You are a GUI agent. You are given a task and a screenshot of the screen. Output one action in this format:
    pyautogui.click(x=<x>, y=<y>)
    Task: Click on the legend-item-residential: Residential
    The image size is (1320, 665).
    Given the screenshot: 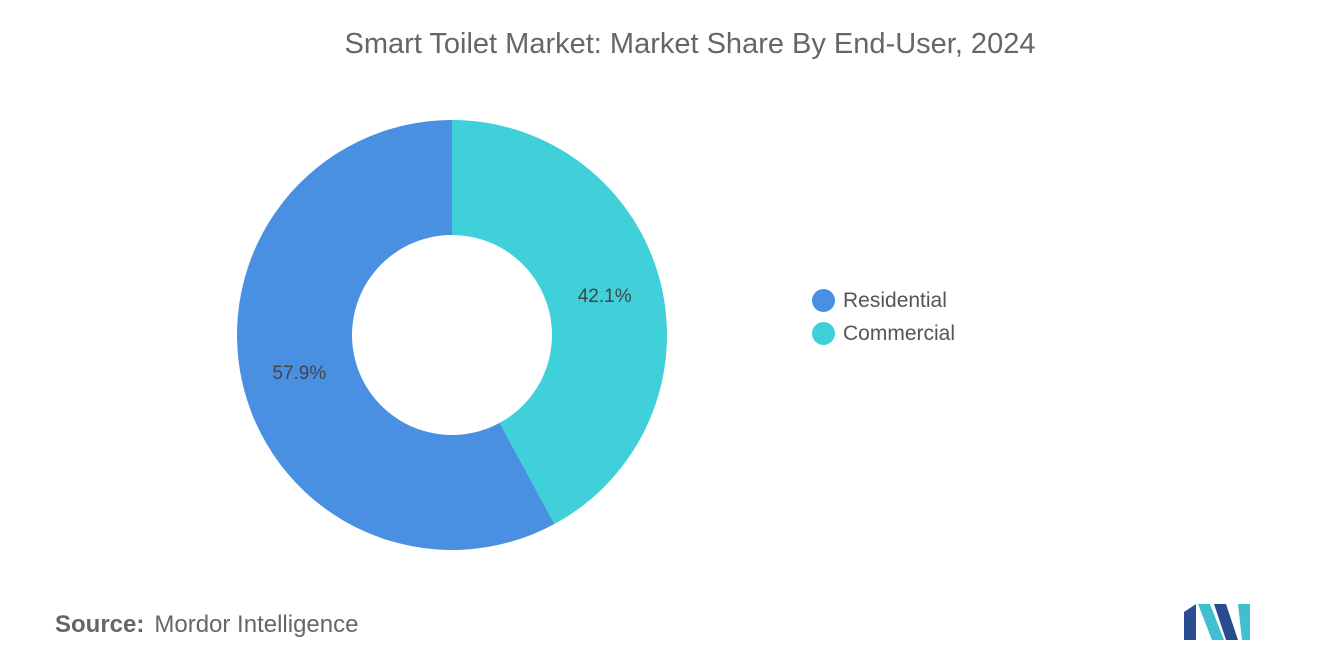 What is the action you would take?
    pyautogui.click(x=883, y=300)
    